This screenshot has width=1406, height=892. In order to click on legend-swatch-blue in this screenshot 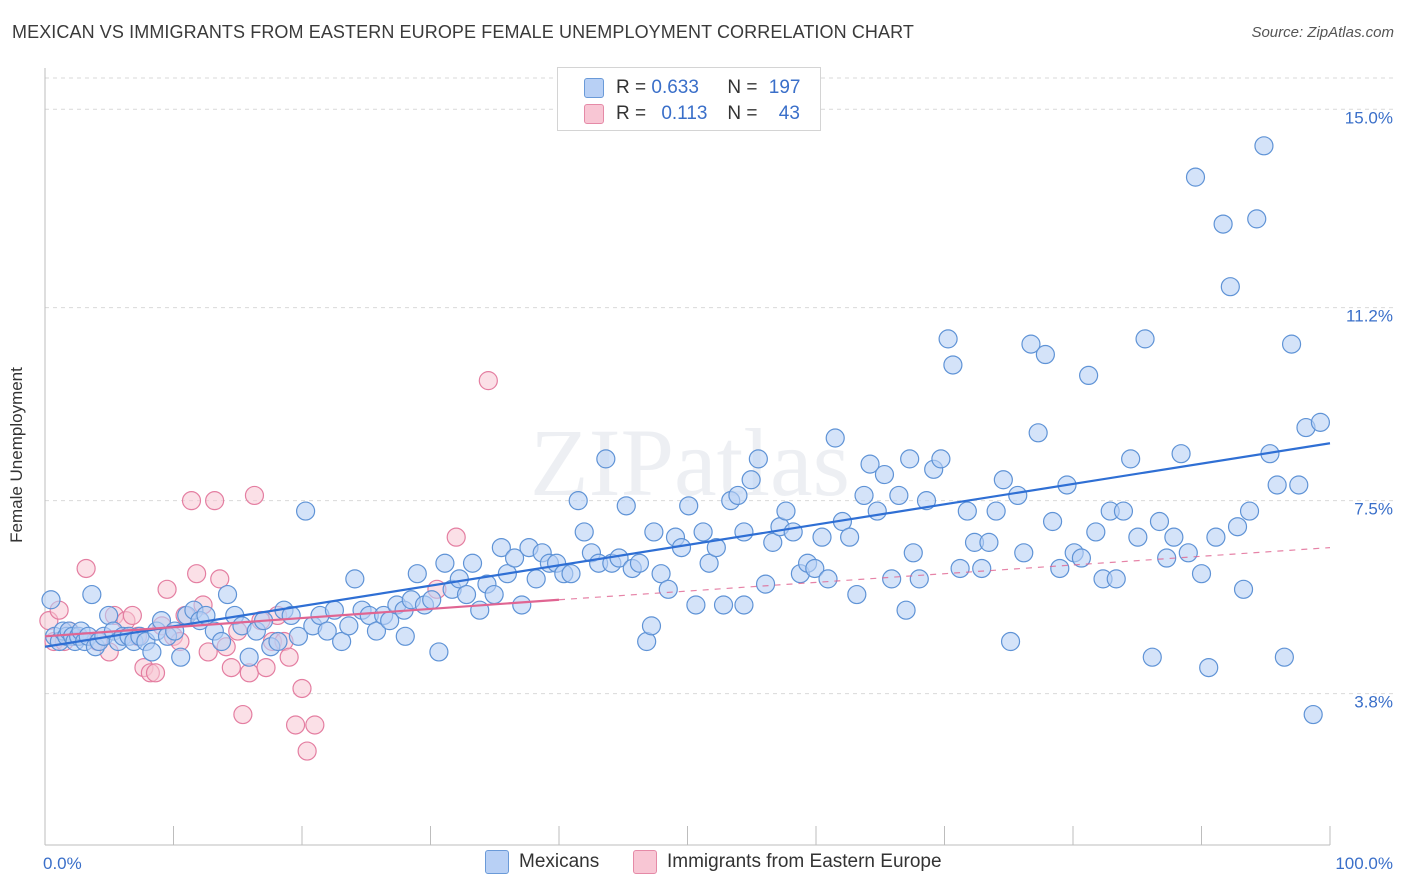, I will do `click(594, 88)`.